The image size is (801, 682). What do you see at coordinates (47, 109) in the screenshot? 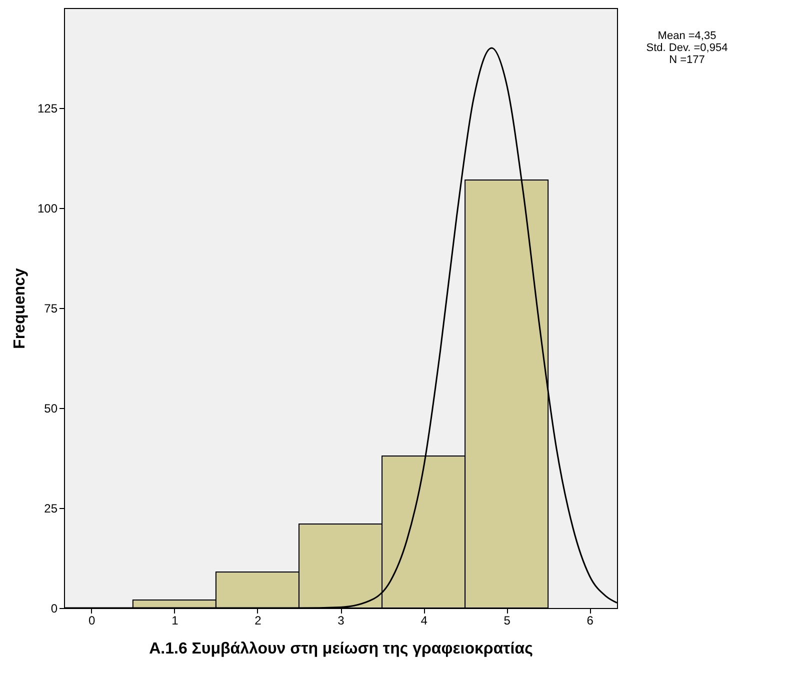
I see `y-tick-label: 125` at bounding box center [47, 109].